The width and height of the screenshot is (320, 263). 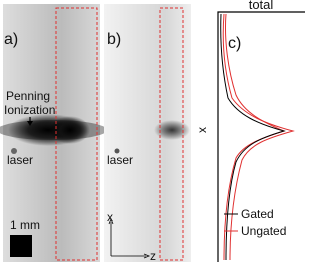 What do you see at coordinates (11, 39) in the screenshot?
I see `panel-label: a)` at bounding box center [11, 39].